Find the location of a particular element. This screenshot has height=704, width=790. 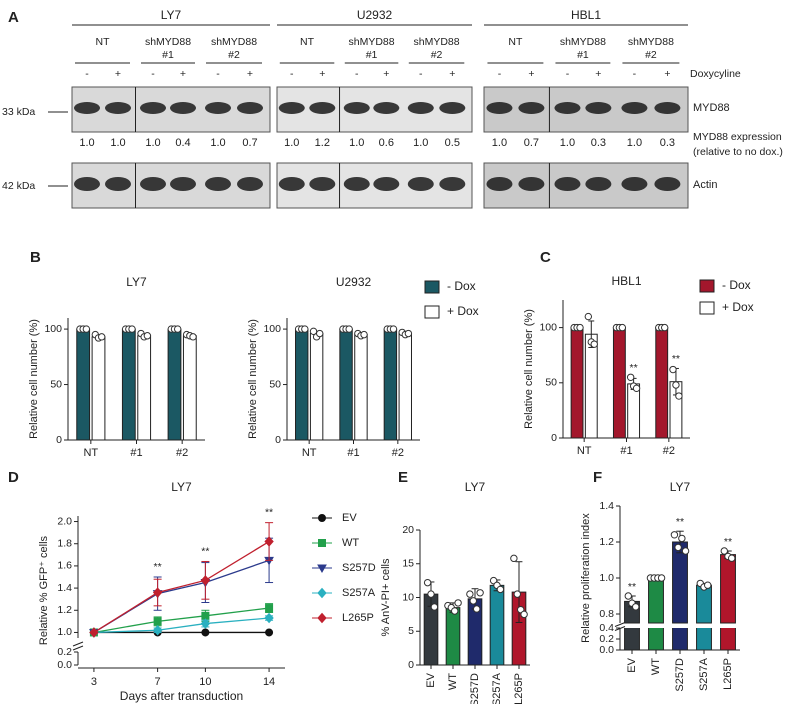

y-tick-label: 0.2 is located at coordinates (606, 639).